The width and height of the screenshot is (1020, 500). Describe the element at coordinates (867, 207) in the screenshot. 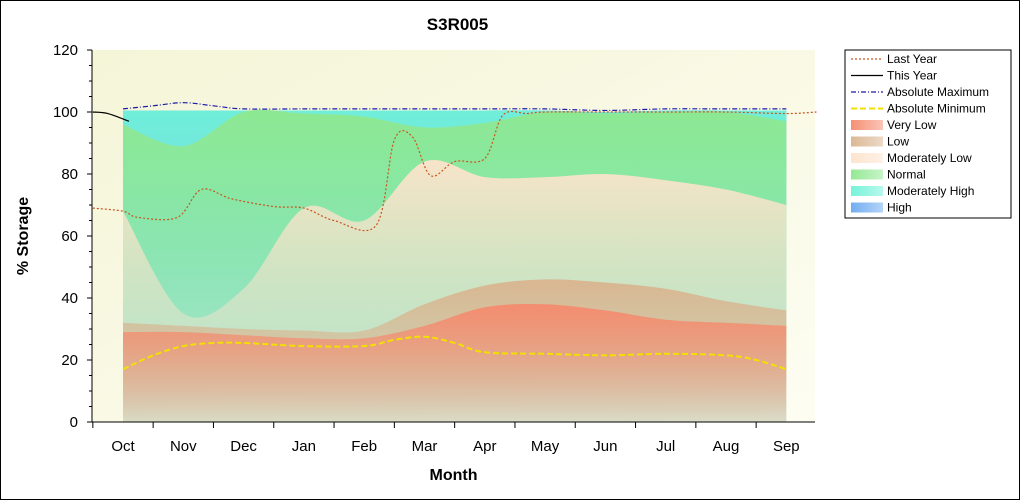

I see `legend-swatch-high` at that location.